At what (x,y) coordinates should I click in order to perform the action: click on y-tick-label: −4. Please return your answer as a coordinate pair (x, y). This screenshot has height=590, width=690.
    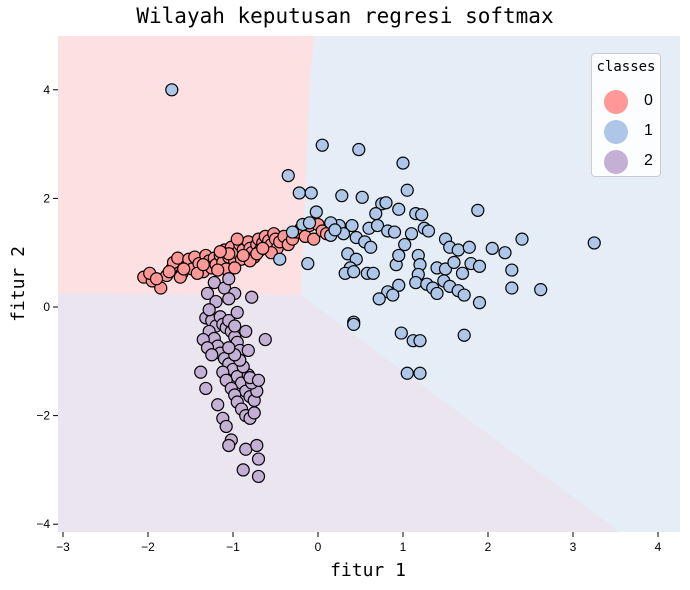
    Looking at the image, I should click on (43, 524).